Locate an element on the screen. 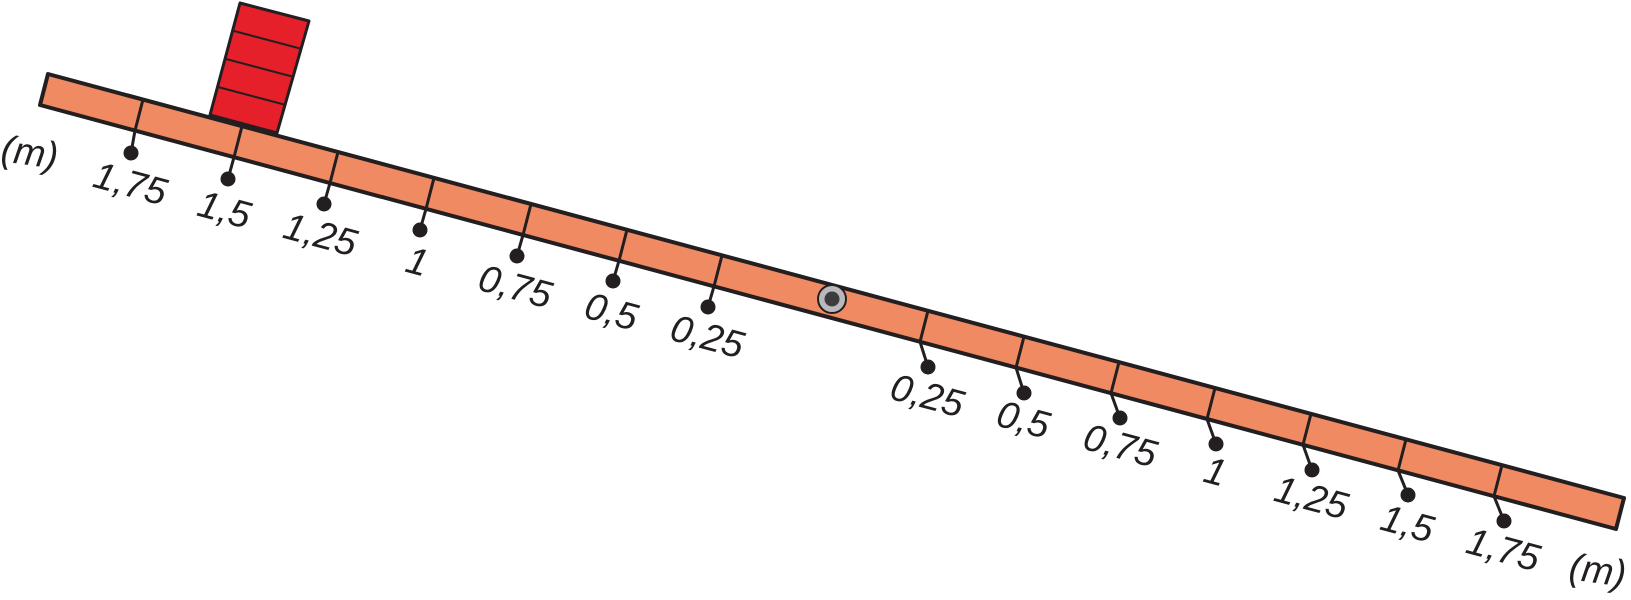  pivot is located at coordinates (832, 299).